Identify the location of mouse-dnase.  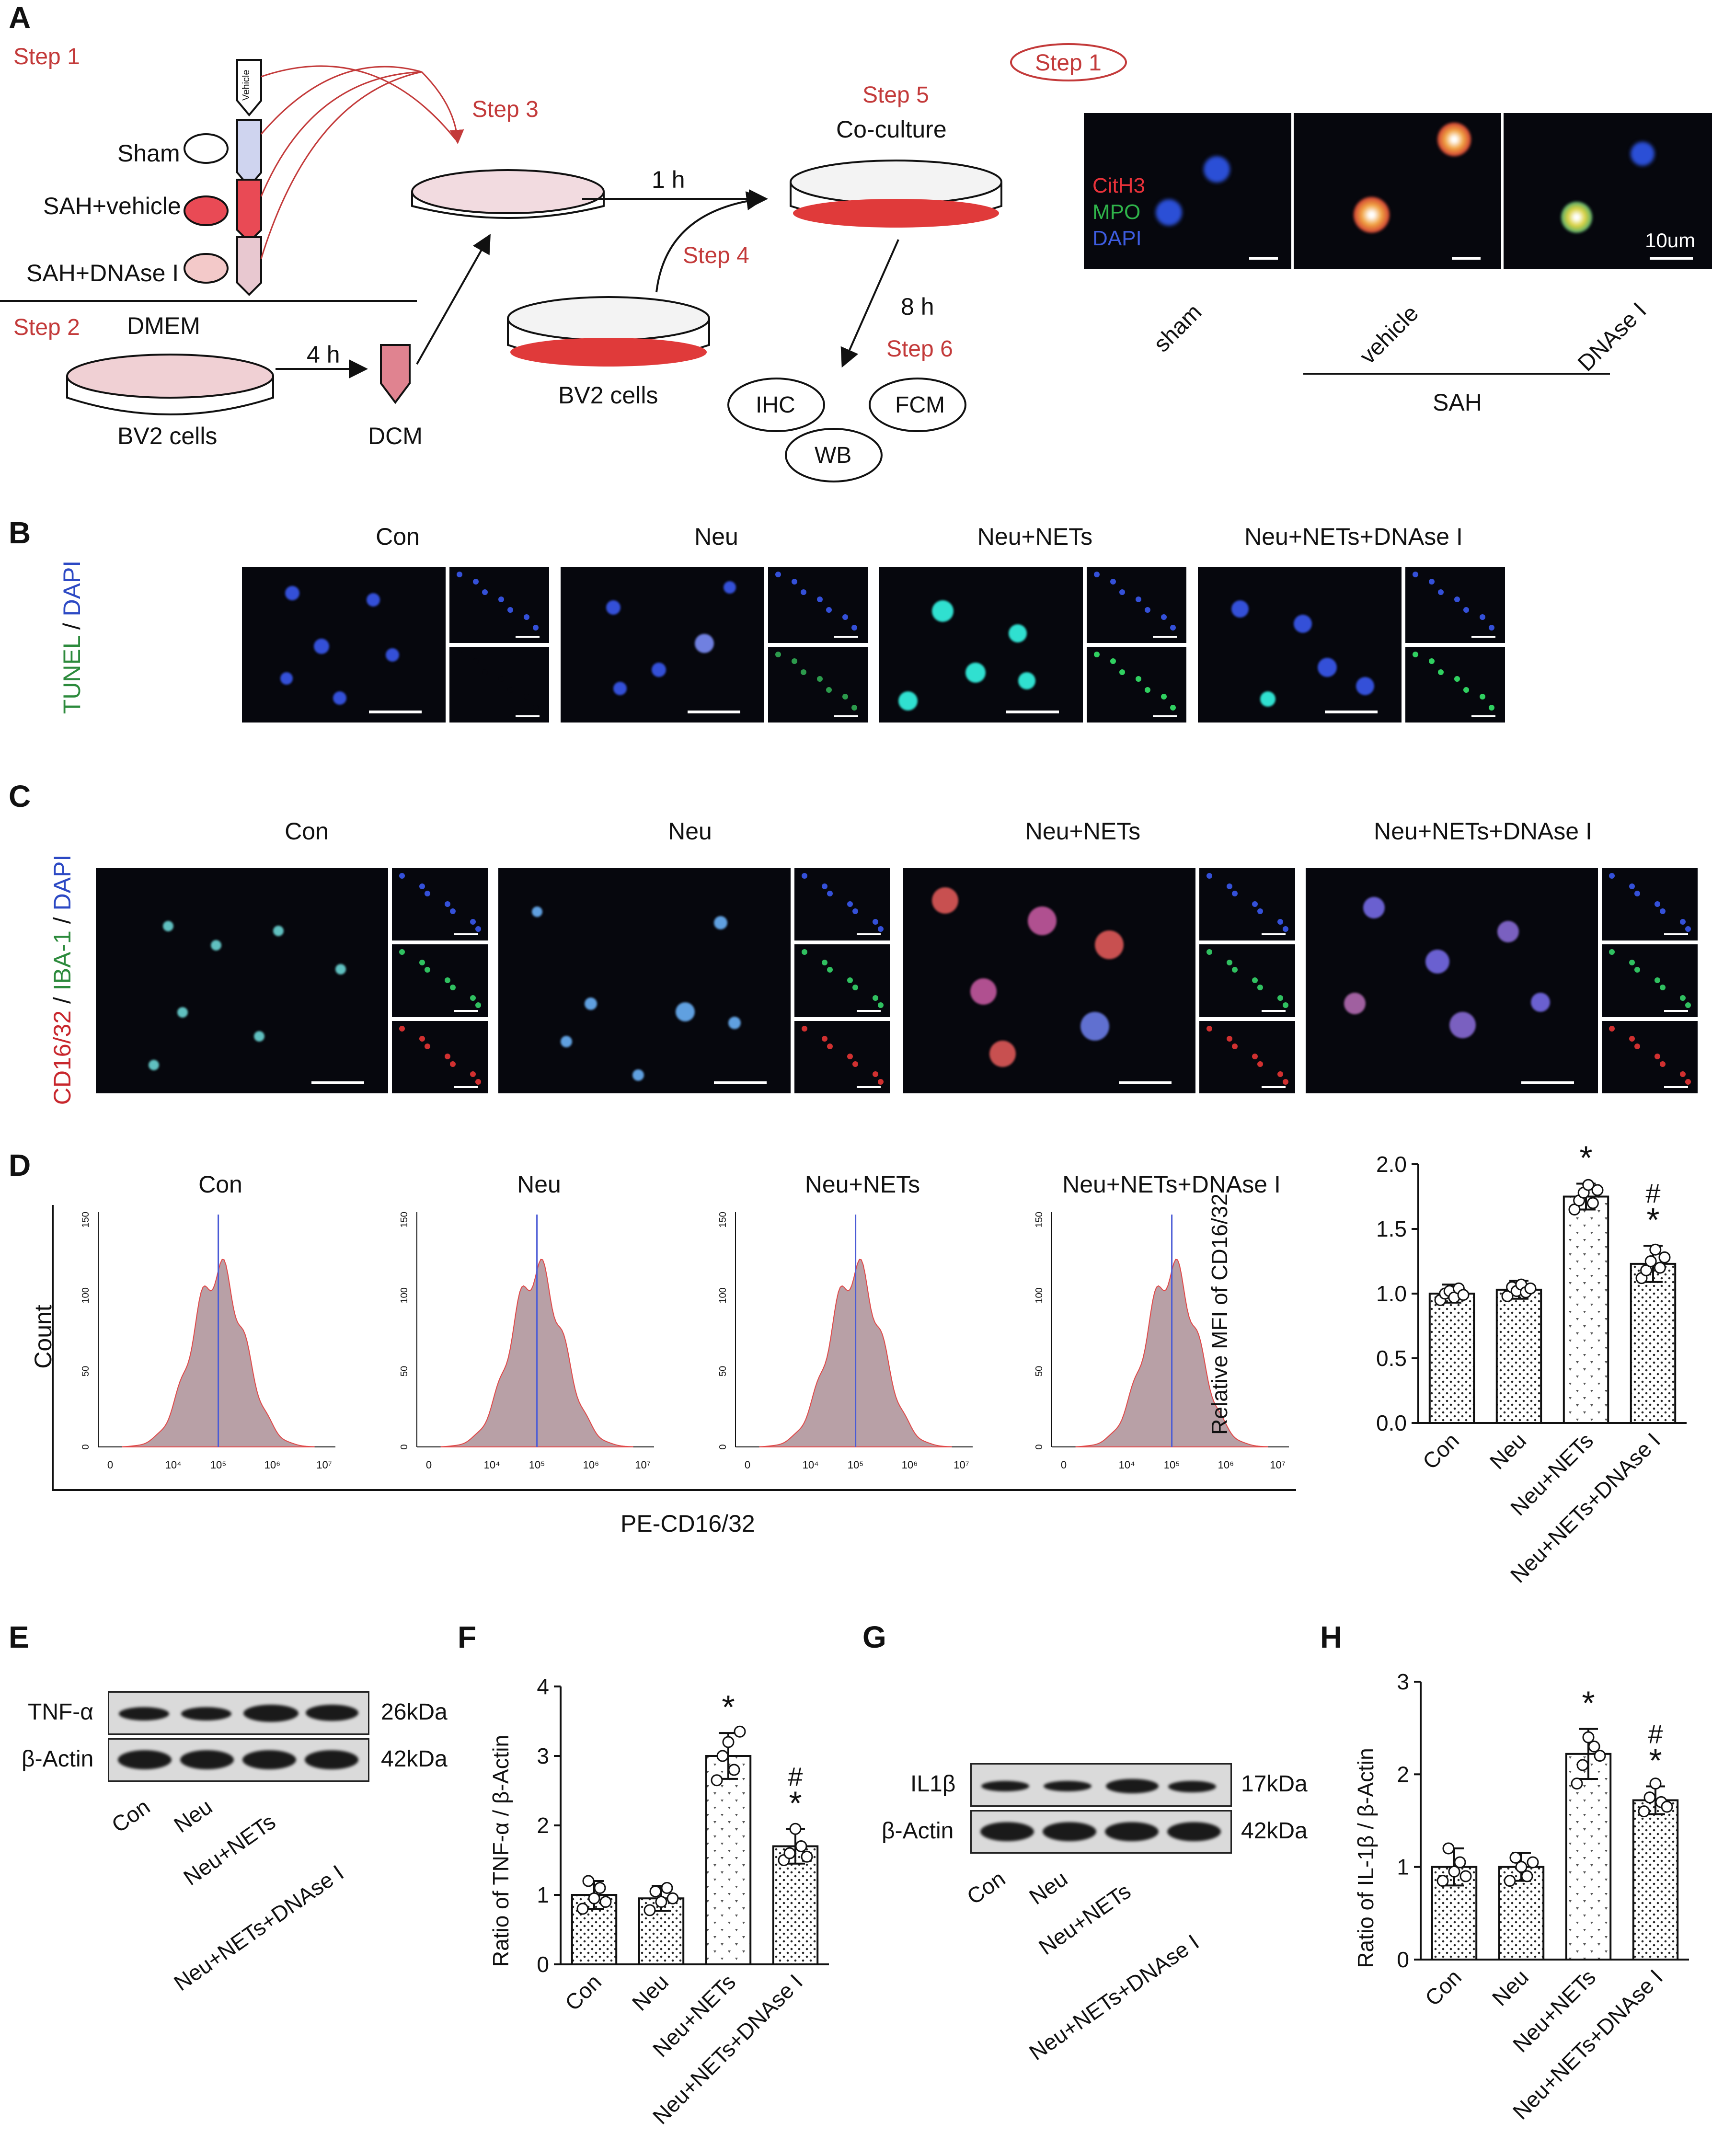
(206, 268).